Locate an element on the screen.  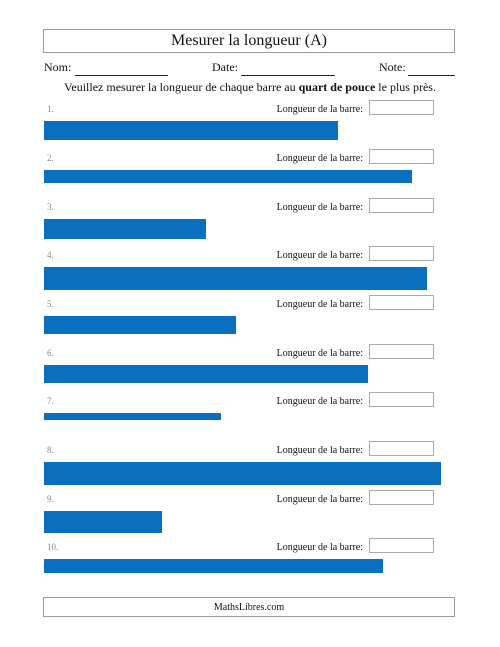
name-label: Nom: is located at coordinates (58, 67).